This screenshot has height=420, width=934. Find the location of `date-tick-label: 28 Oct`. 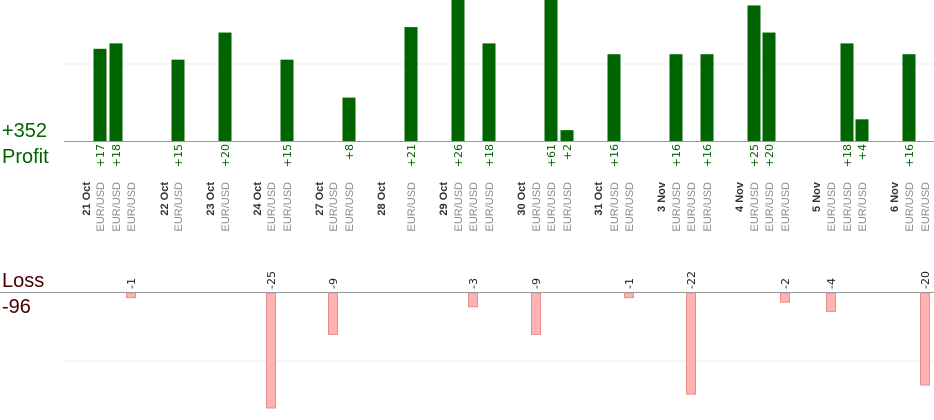

date-tick-label: 28 Oct is located at coordinates (382, 199).